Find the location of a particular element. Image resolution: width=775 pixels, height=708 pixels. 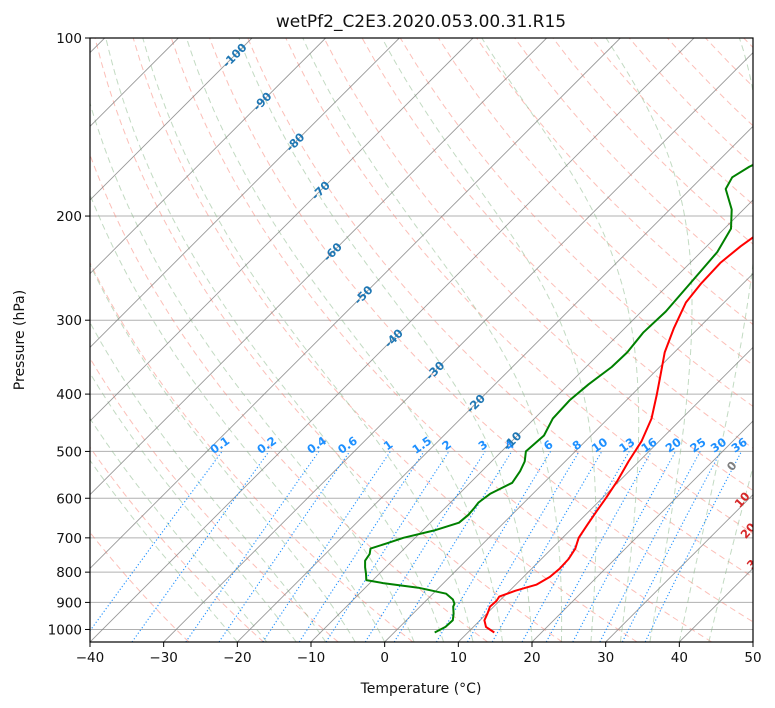

x-axis-label: Temperature (°C) is located at coordinates (421, 689).